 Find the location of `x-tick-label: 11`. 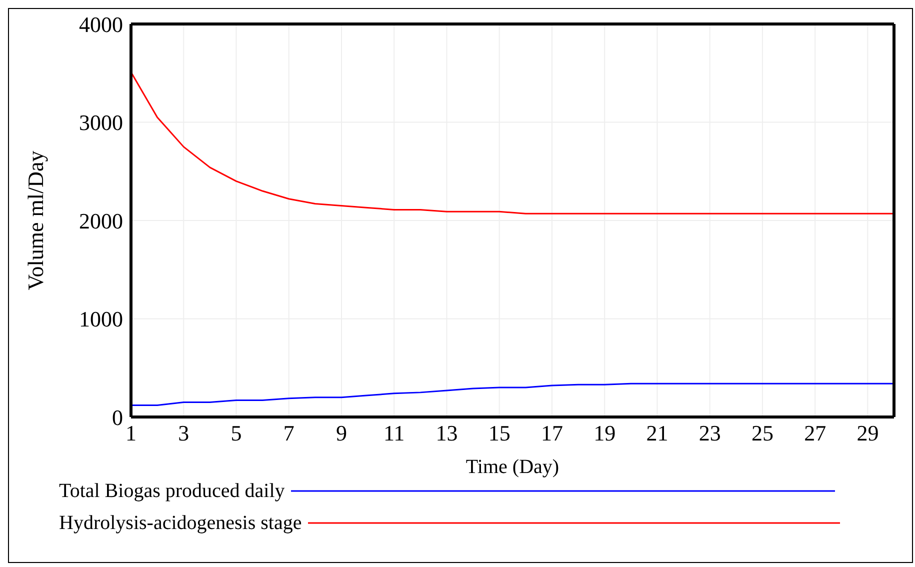

x-tick-label: 11 is located at coordinates (394, 433).